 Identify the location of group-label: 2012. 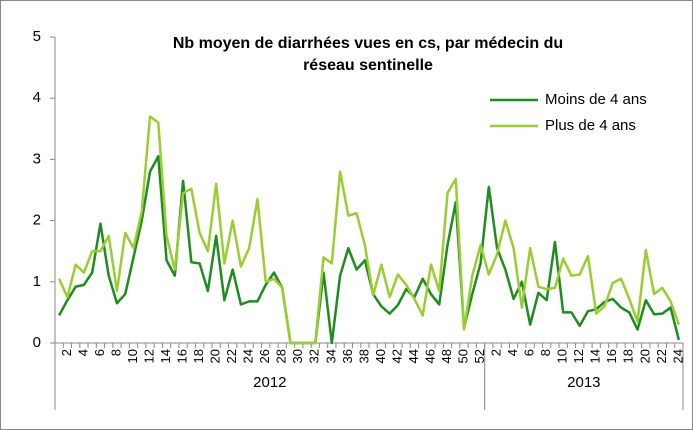
(269, 382).